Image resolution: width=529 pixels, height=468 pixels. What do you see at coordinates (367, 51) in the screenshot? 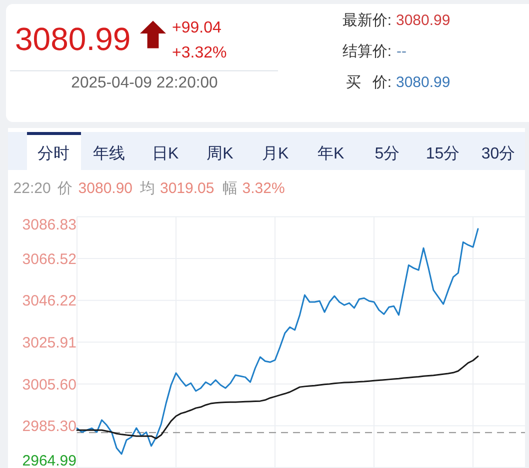
I see `text: 结算价:` at bounding box center [367, 51].